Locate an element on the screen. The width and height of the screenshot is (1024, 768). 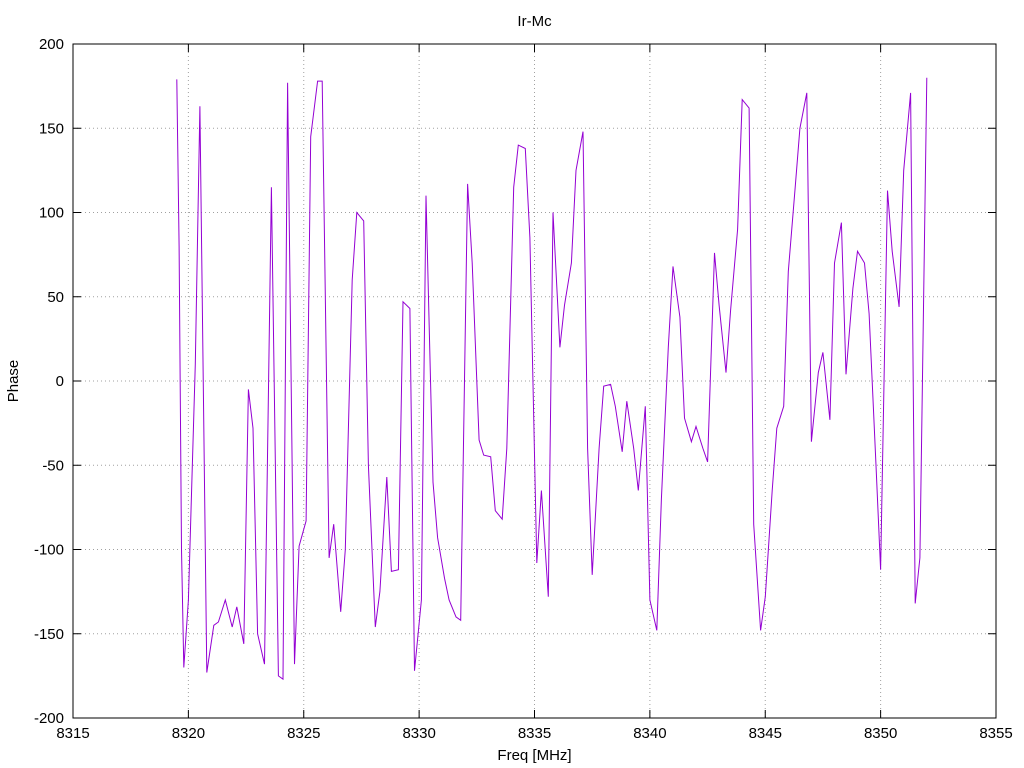
y-tick-label: 50 is located at coordinates (55, 297).